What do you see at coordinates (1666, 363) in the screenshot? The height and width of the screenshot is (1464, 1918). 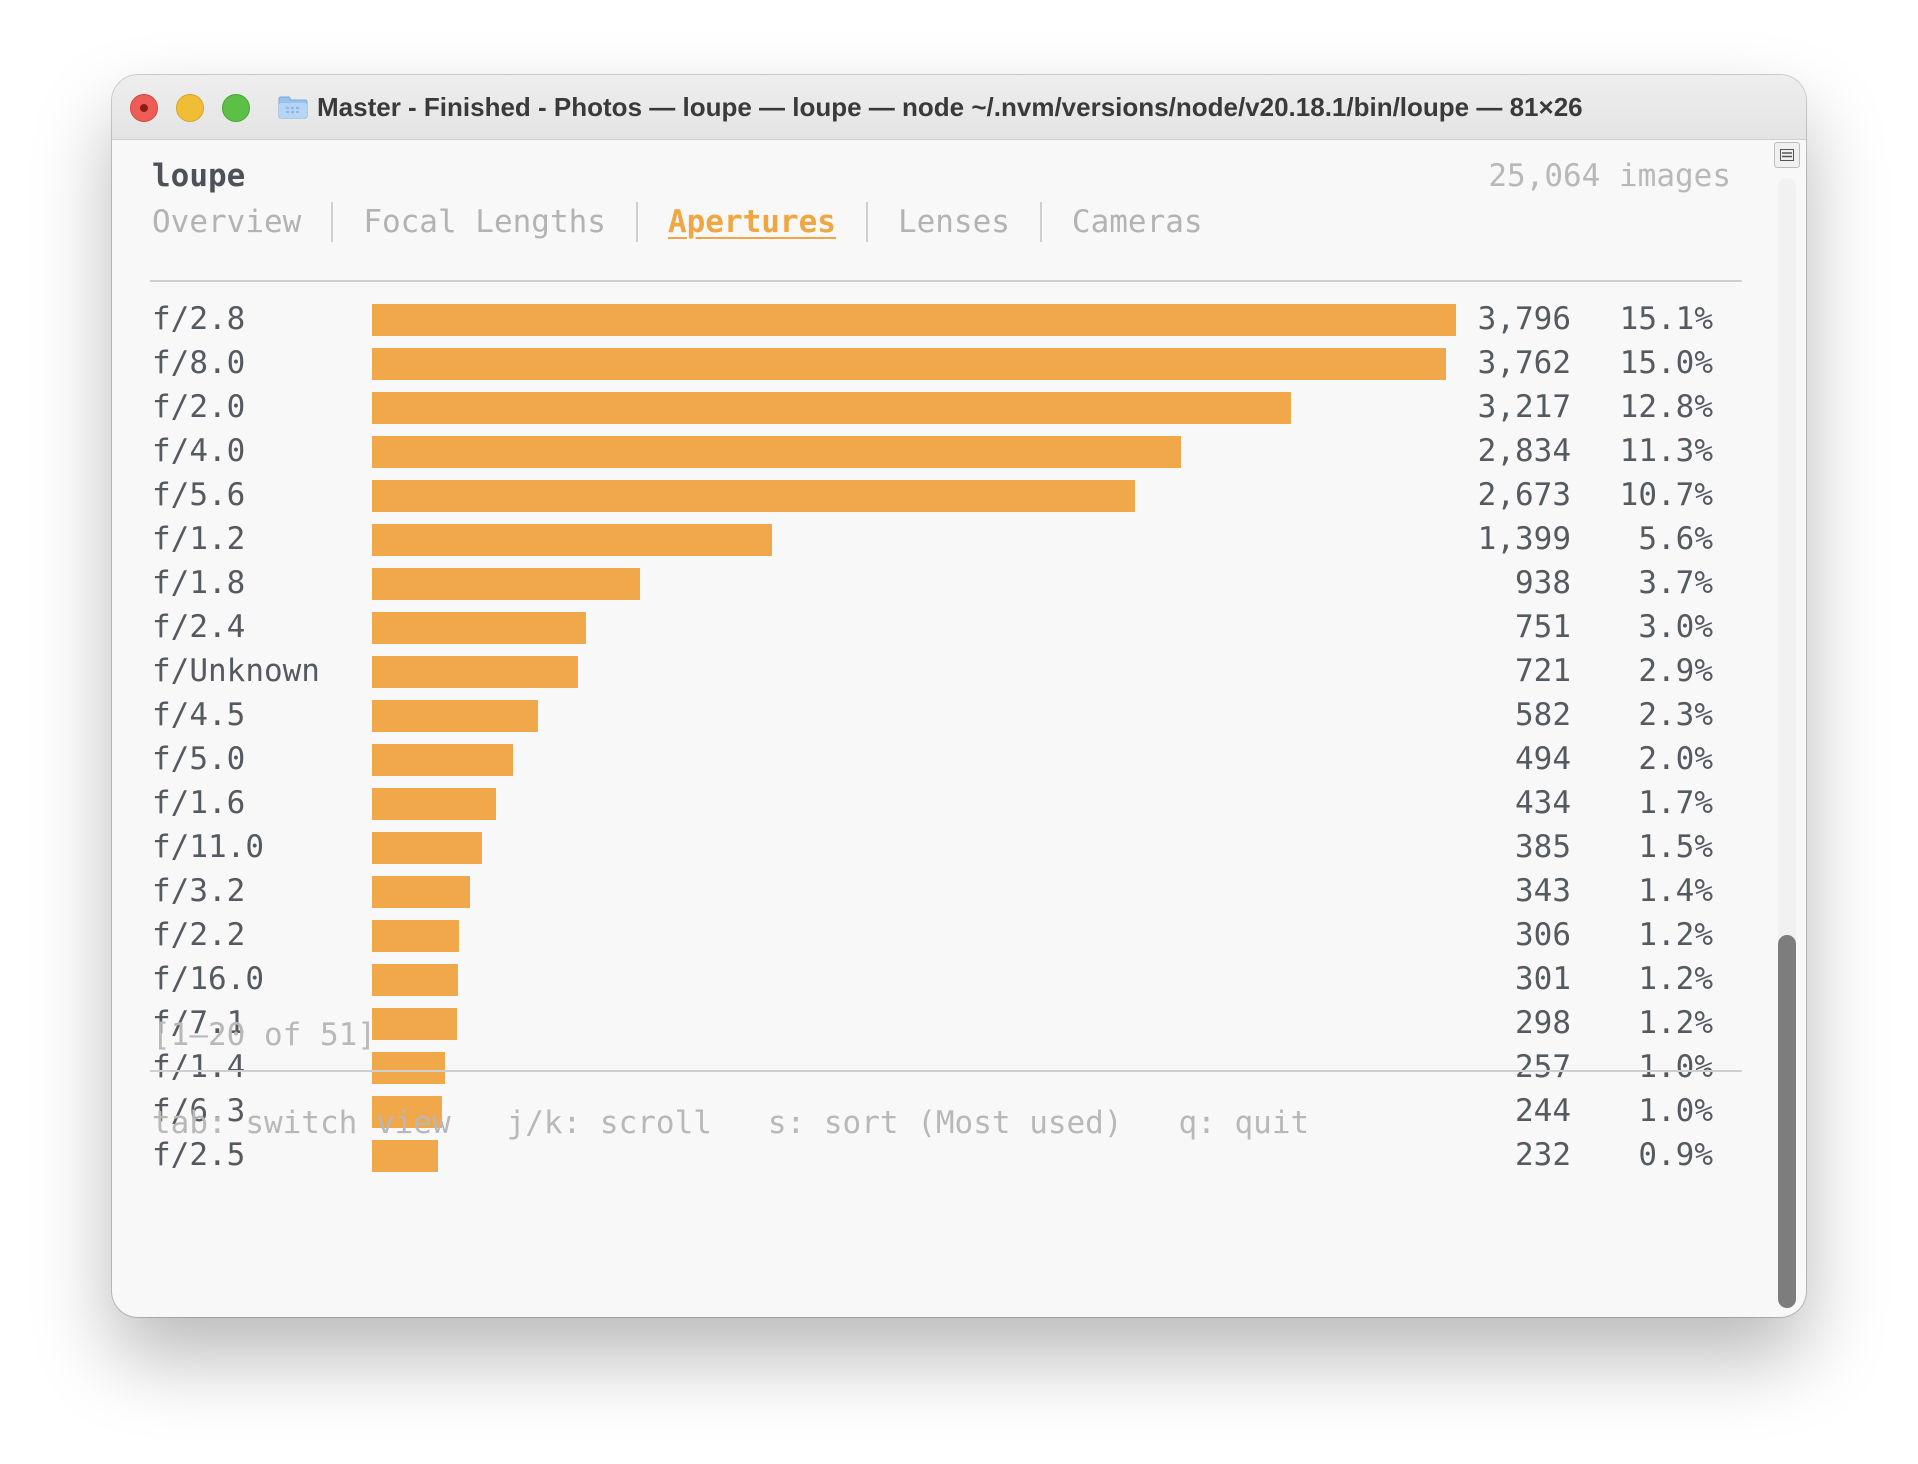 I see `percent-label: 15.0%` at bounding box center [1666, 363].